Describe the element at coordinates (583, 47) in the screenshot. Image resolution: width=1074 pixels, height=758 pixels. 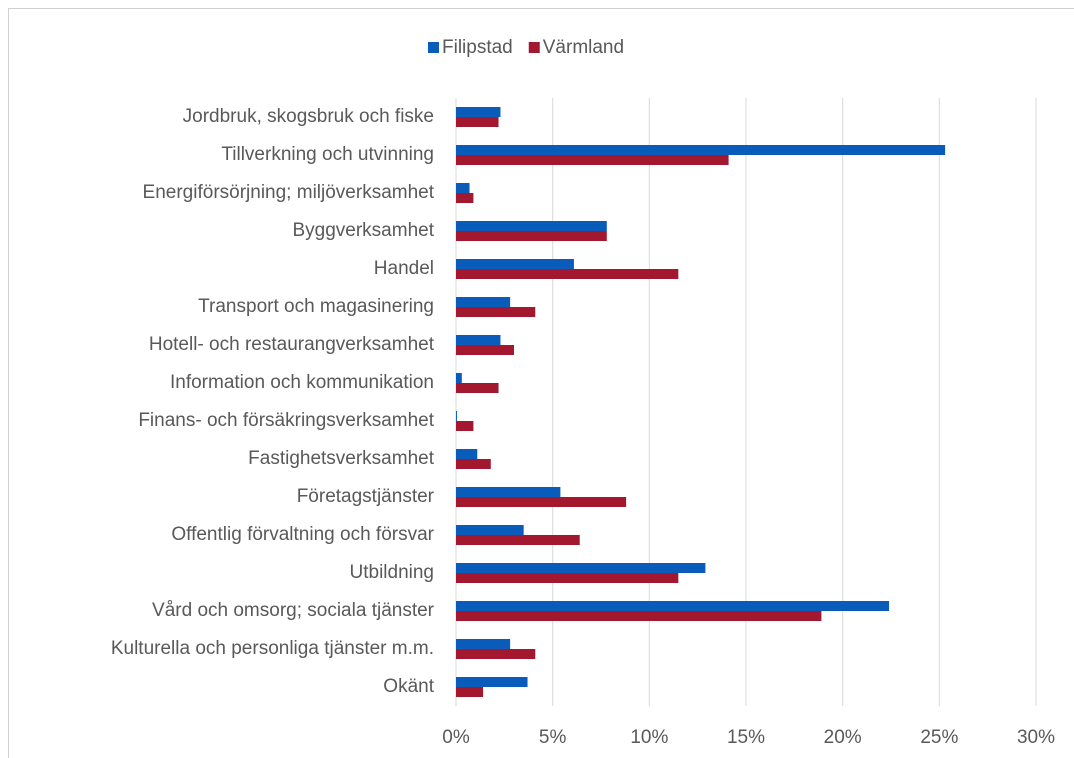
I see `legend-label: Värmland` at that location.